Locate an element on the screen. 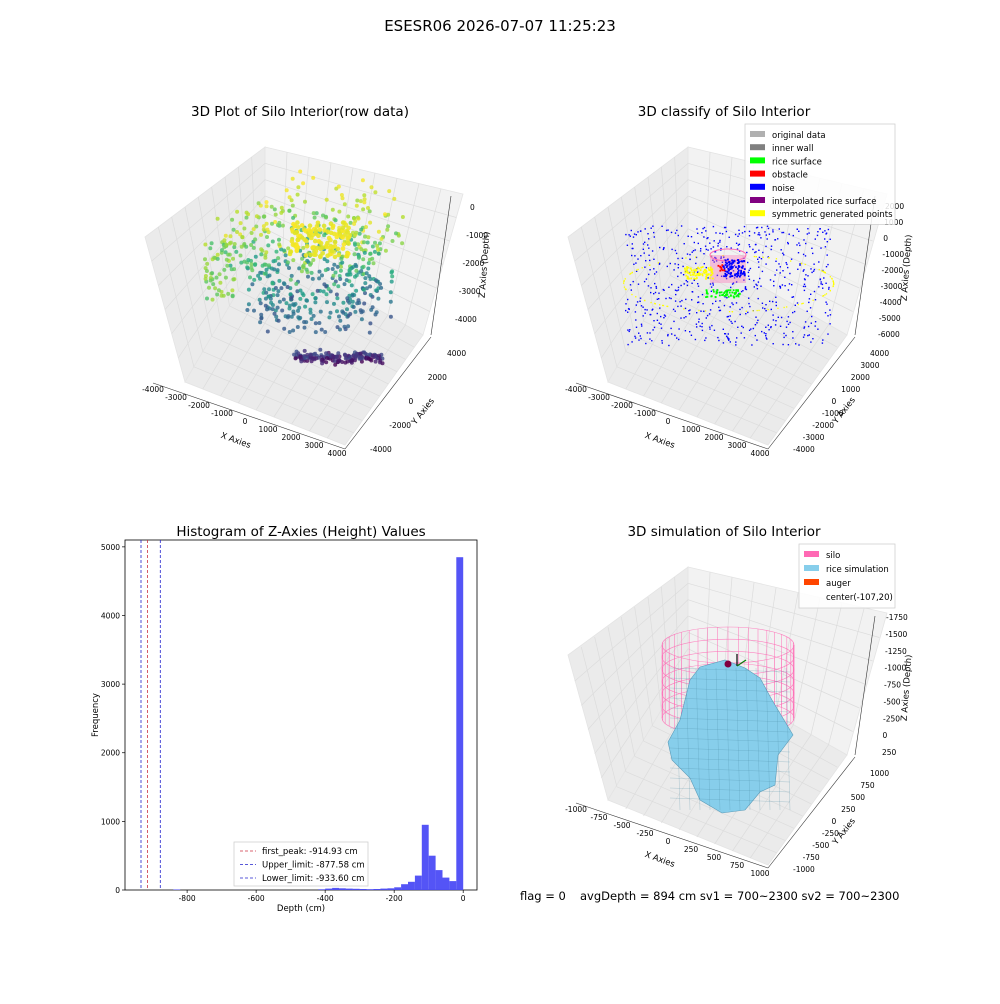  histogram-plot-frame is located at coordinates (301, 715).